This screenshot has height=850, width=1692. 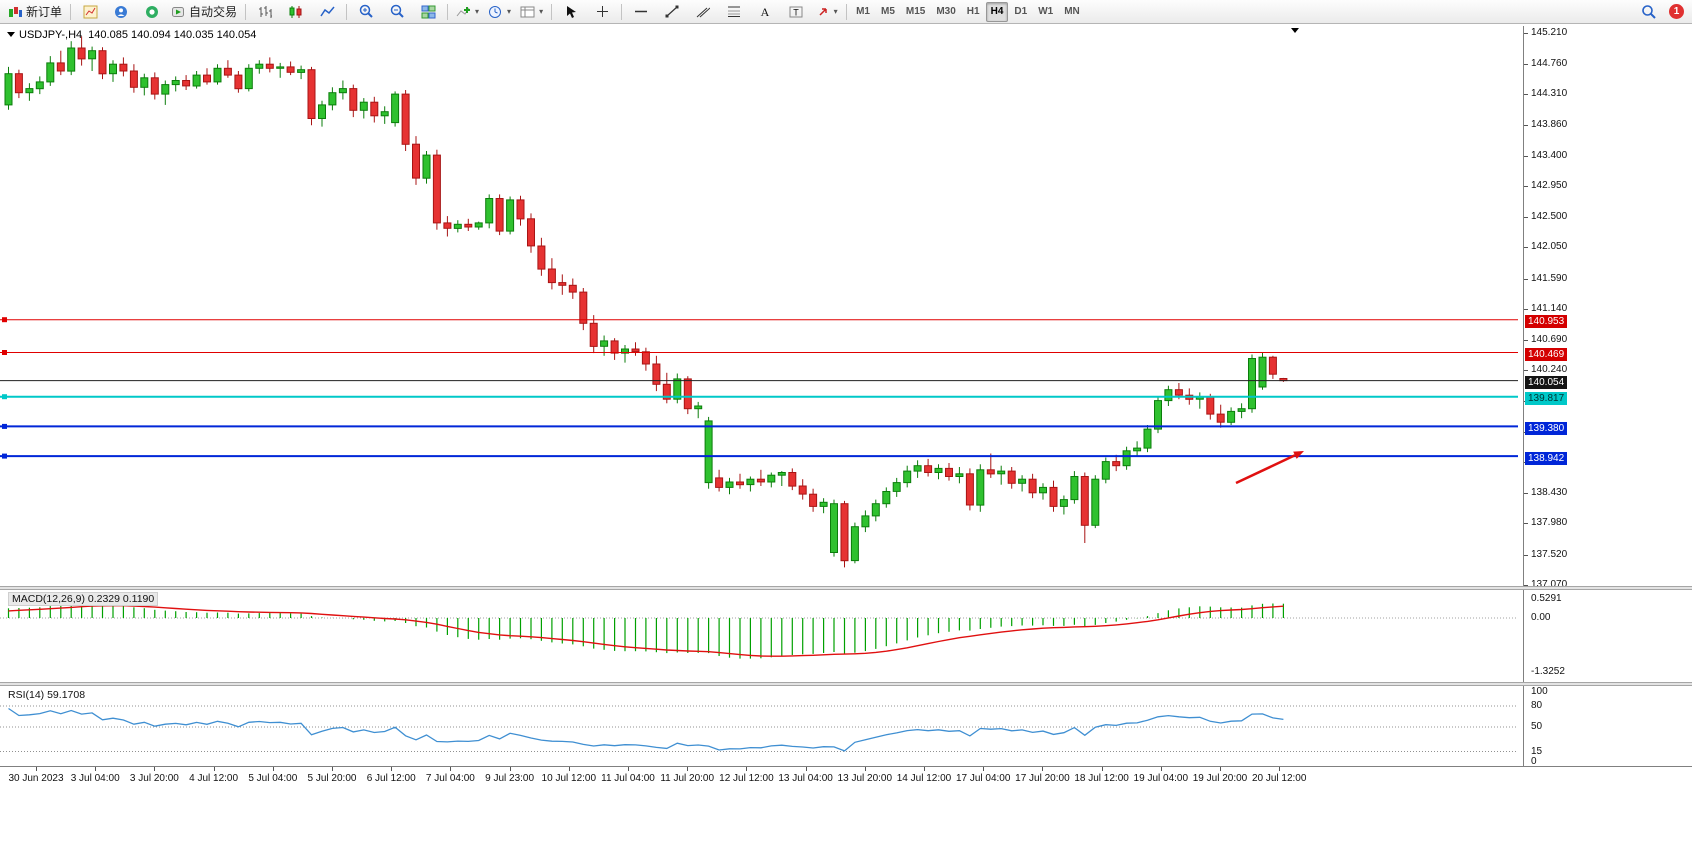 I want to click on line-chart-type-icon, so click(x=327, y=12).